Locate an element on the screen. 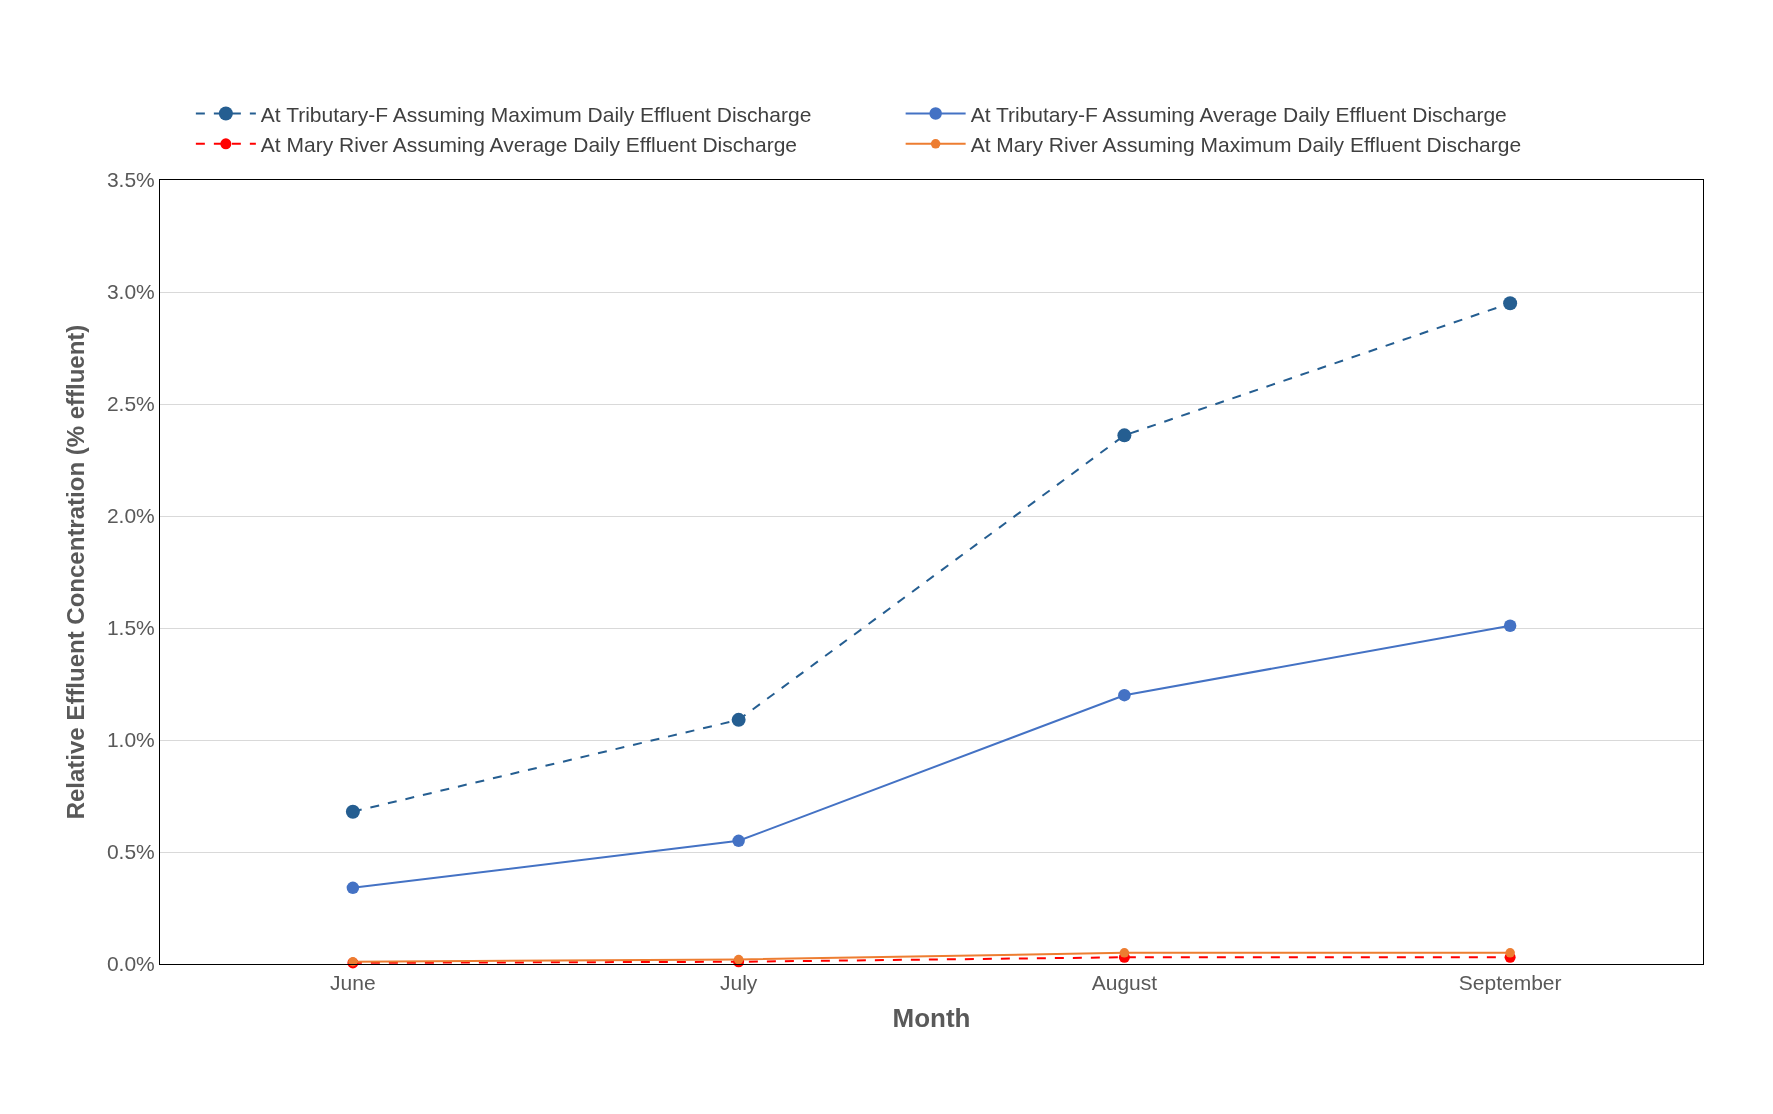  y-axis-title: Relative Effluent Concentration (% effluent) is located at coordinates (76, 572).